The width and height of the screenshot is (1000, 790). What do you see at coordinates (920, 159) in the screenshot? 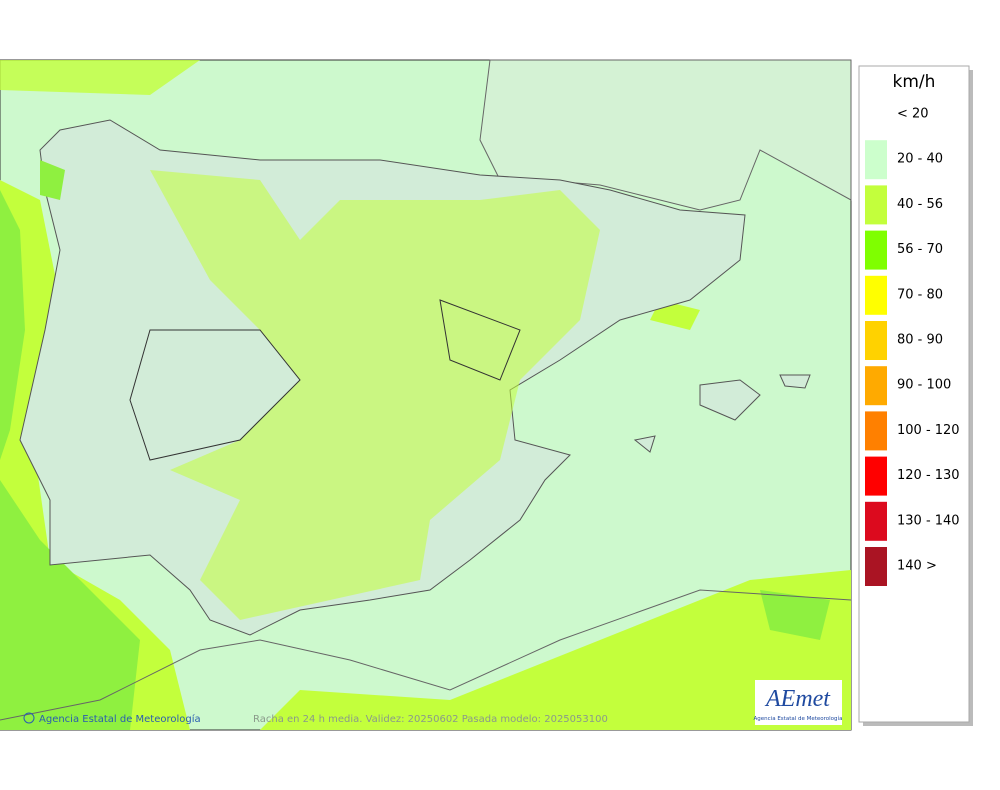
I see `legend-label: 20 - 40` at bounding box center [920, 159].